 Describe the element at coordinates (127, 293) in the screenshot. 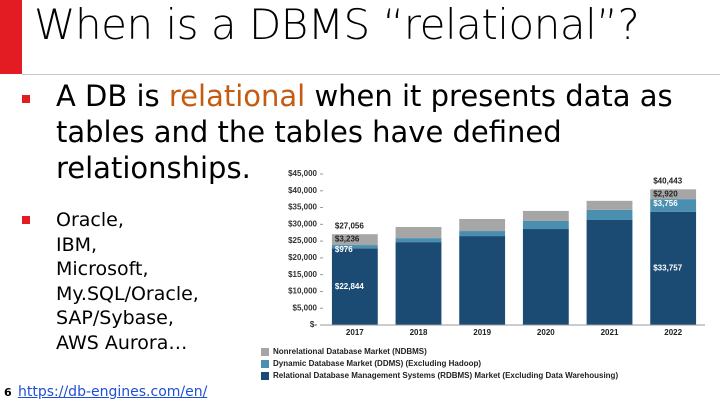

I see `list-item: My.SQL/Oracle,` at that location.